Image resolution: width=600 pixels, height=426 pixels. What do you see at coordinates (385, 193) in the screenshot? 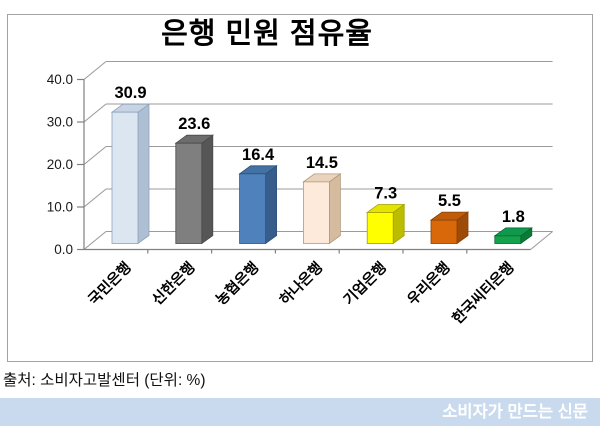
I see `bar-value-label-5: 7.3` at bounding box center [385, 193].